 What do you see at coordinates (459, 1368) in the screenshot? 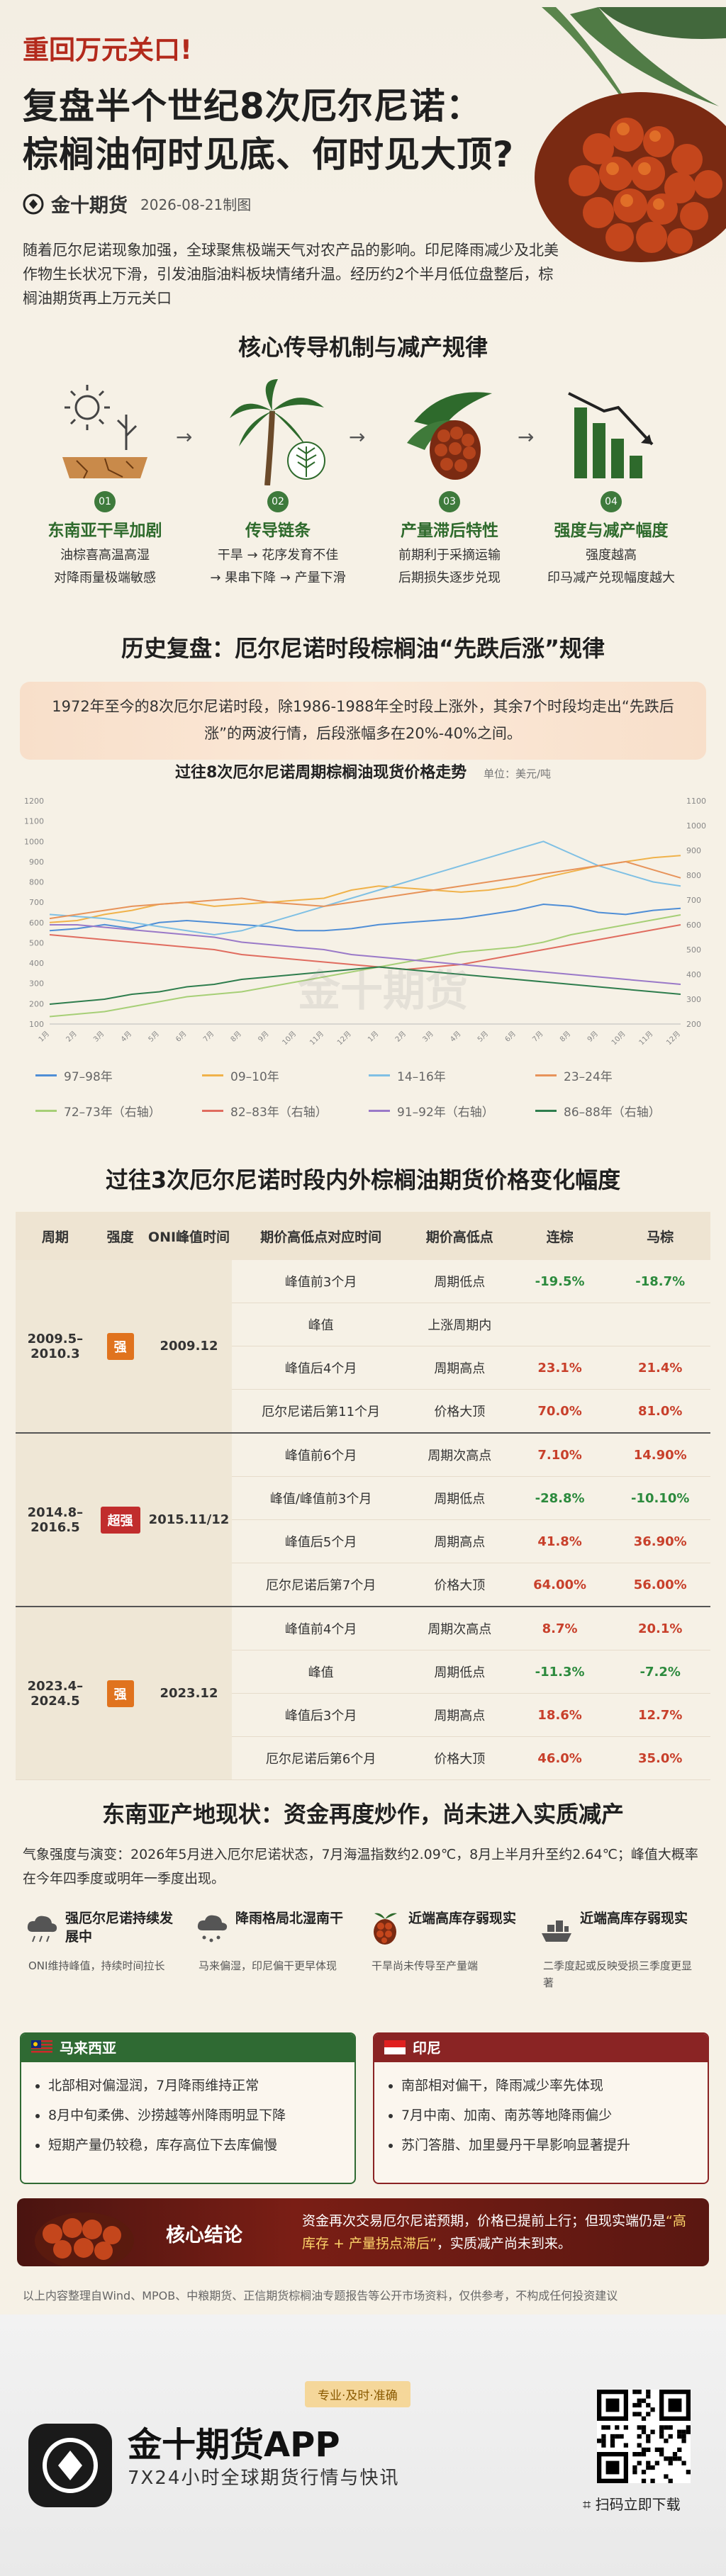
I see `point-cell: 周期高点` at bounding box center [459, 1368].